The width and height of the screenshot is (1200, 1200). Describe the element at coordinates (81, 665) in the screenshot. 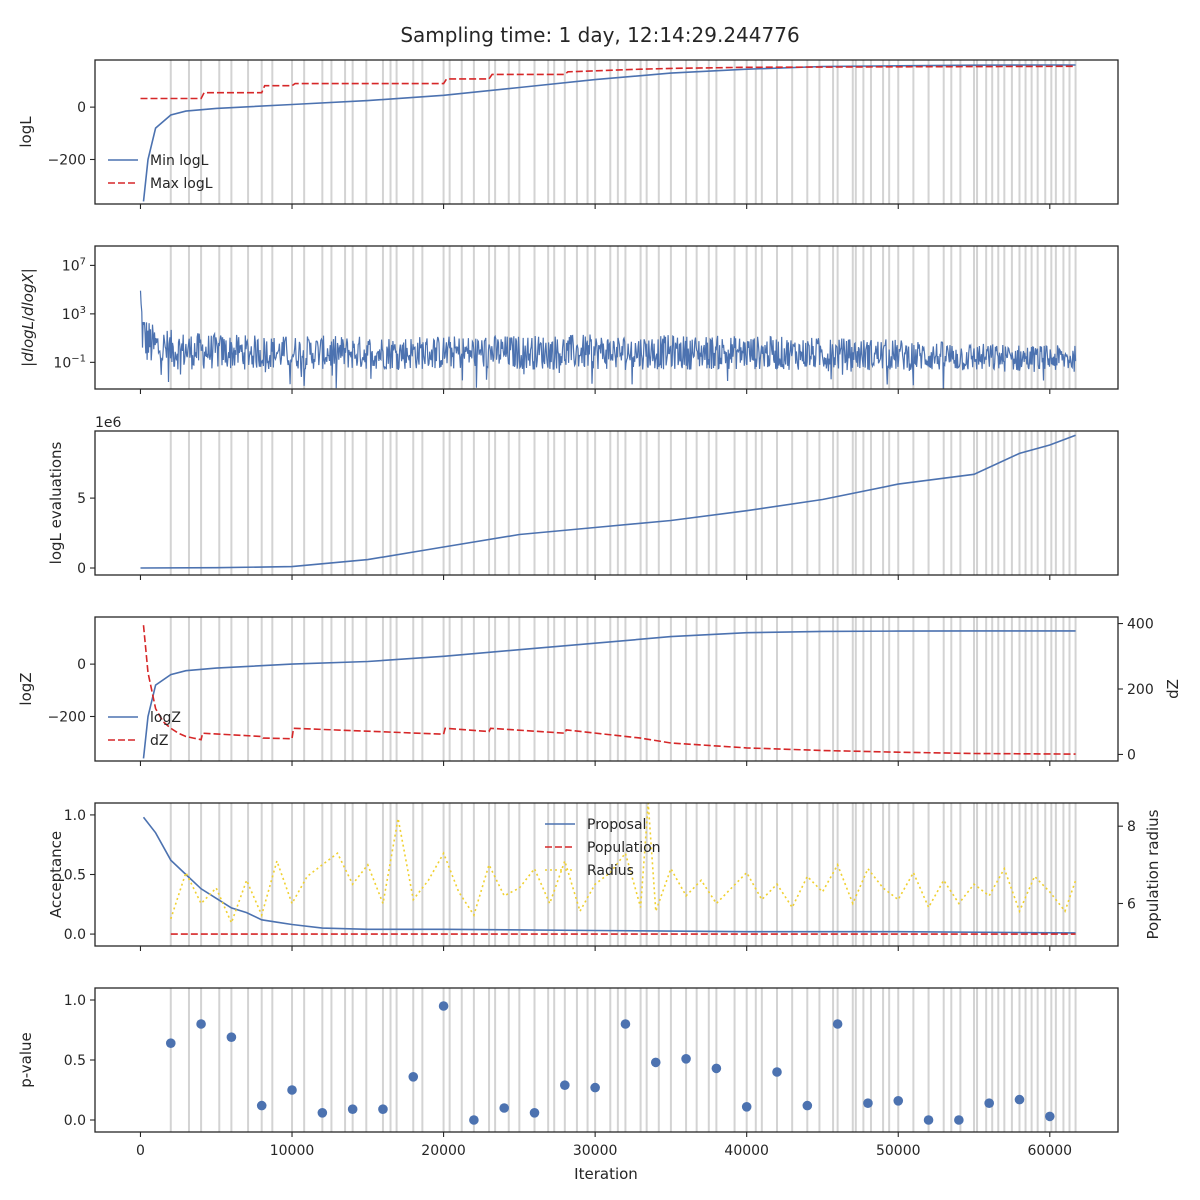

I see `ytick-label-4-0: 0` at that location.